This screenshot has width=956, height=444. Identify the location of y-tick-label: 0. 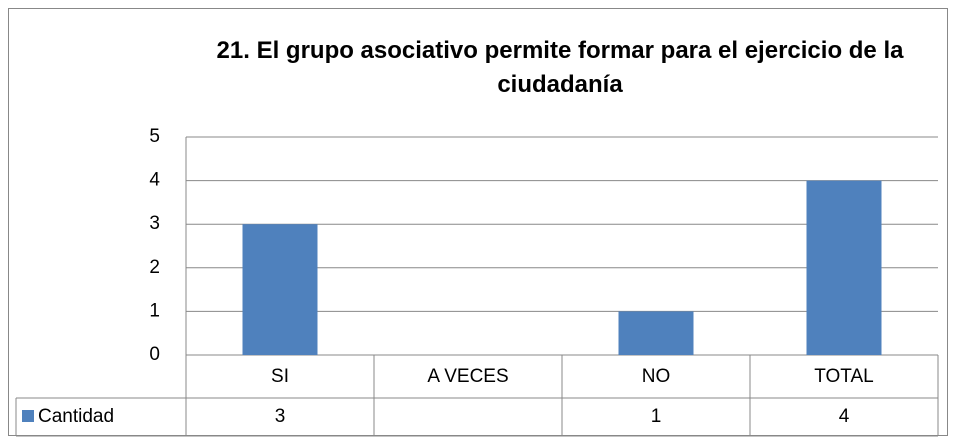
(154, 354).